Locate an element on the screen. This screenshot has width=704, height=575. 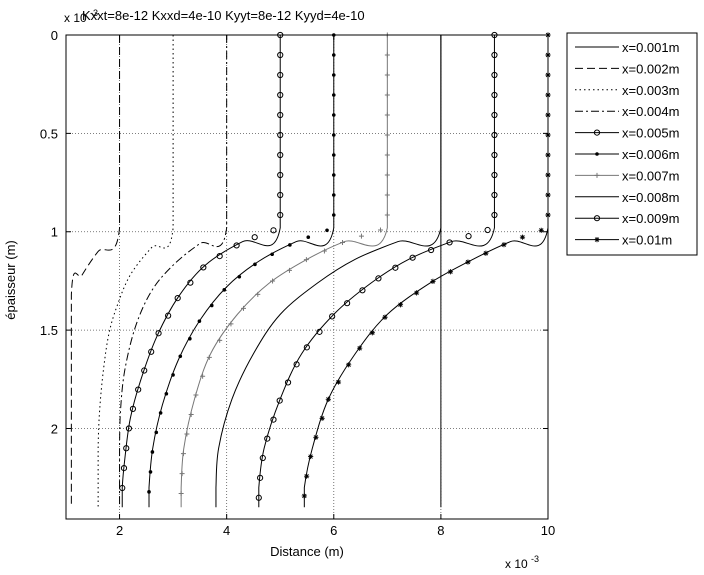
series-line is located at coordinates (95, 271).